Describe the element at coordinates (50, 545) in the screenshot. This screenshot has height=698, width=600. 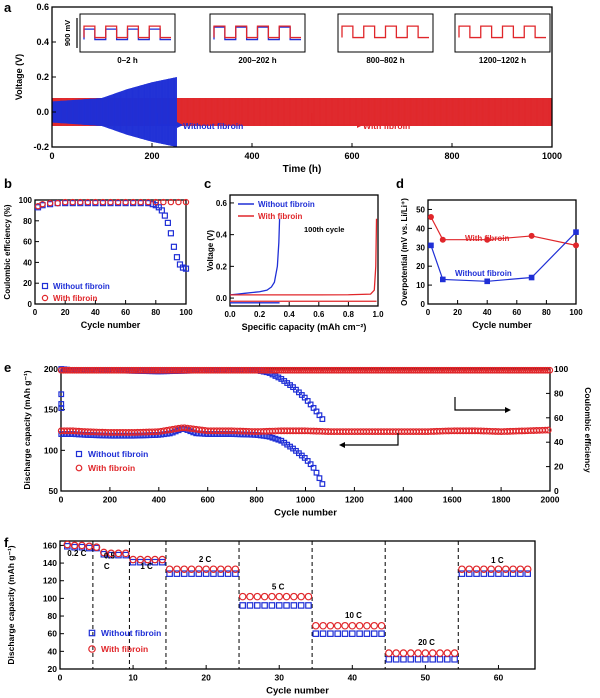
I see `y-tick-label: 160` at that location.